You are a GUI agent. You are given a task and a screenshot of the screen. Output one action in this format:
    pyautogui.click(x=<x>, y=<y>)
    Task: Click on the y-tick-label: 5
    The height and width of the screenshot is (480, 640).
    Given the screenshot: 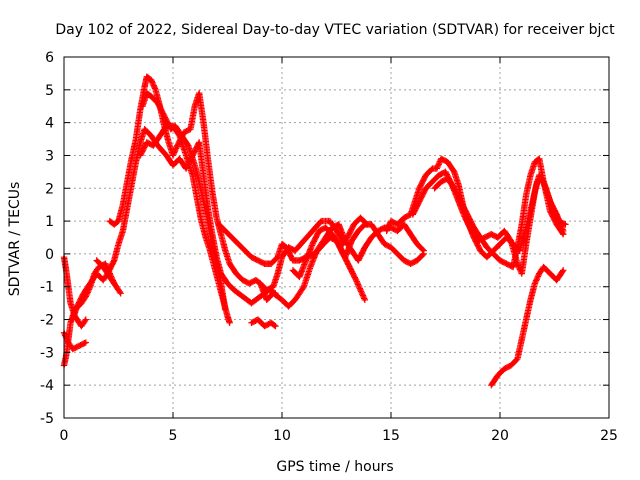 What is the action you would take?
    pyautogui.click(x=49, y=91)
    